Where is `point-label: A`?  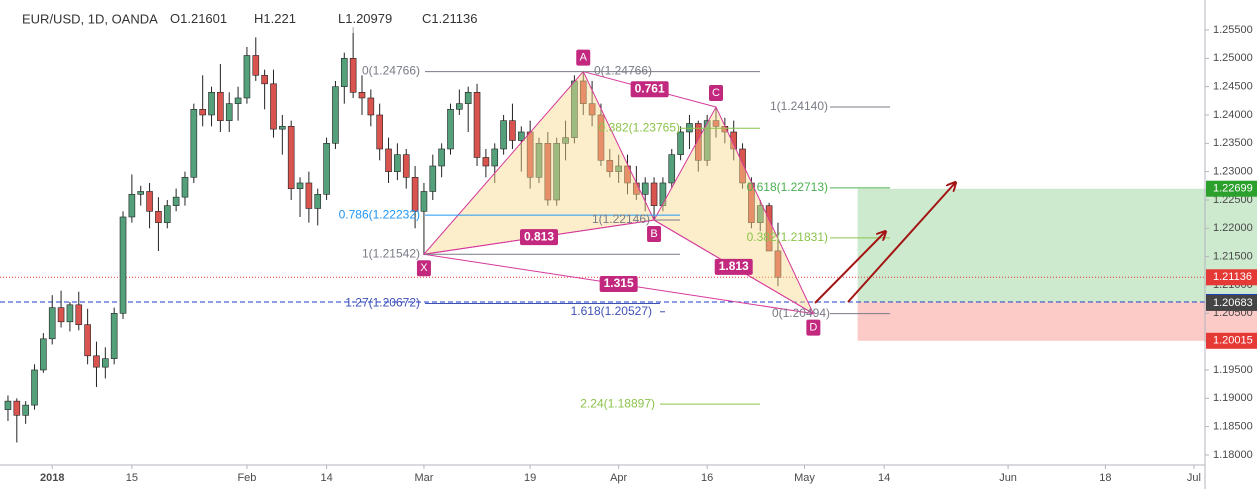 point-label: A is located at coordinates (584, 57).